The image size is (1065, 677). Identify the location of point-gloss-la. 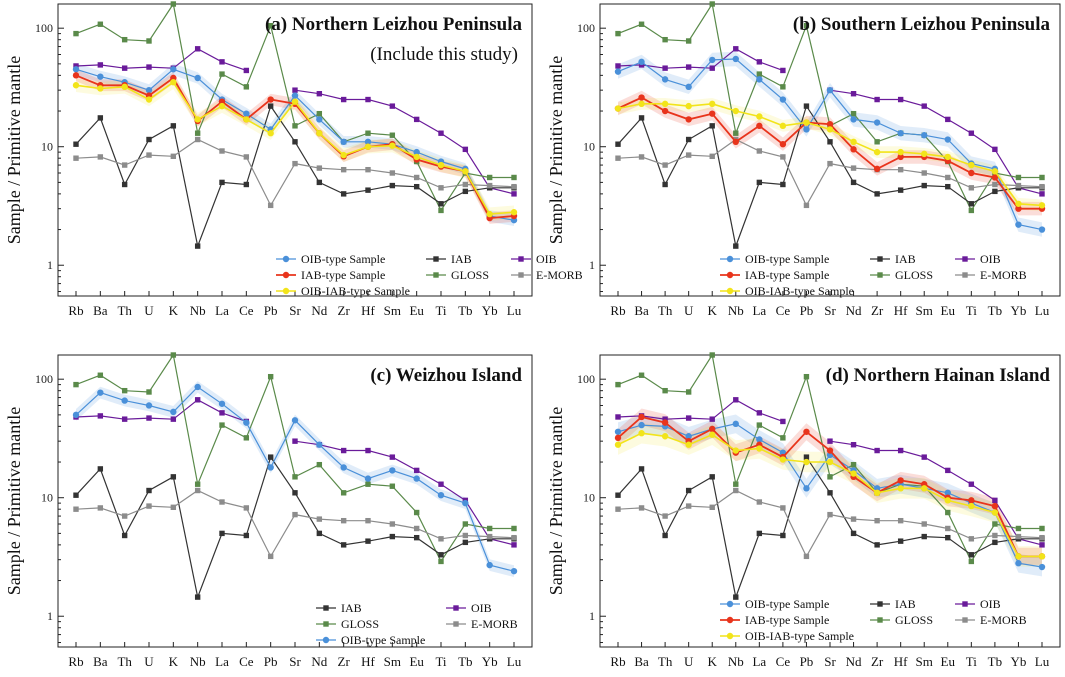
(759, 425).